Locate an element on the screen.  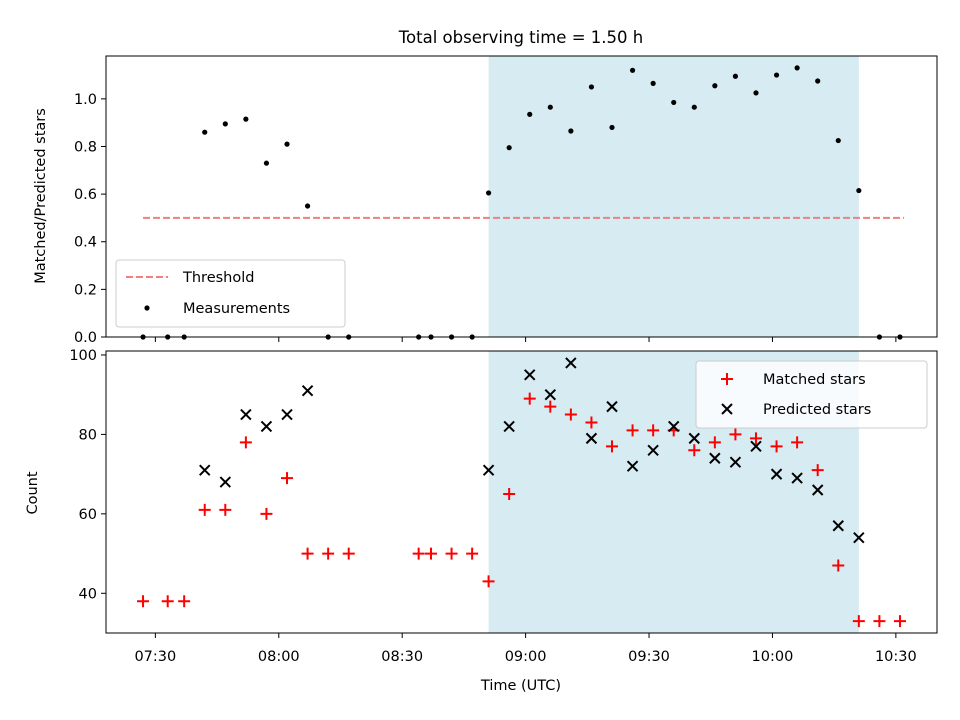
top-chart-title: Total observing time = 1.50 h is located at coordinates (520, 37).